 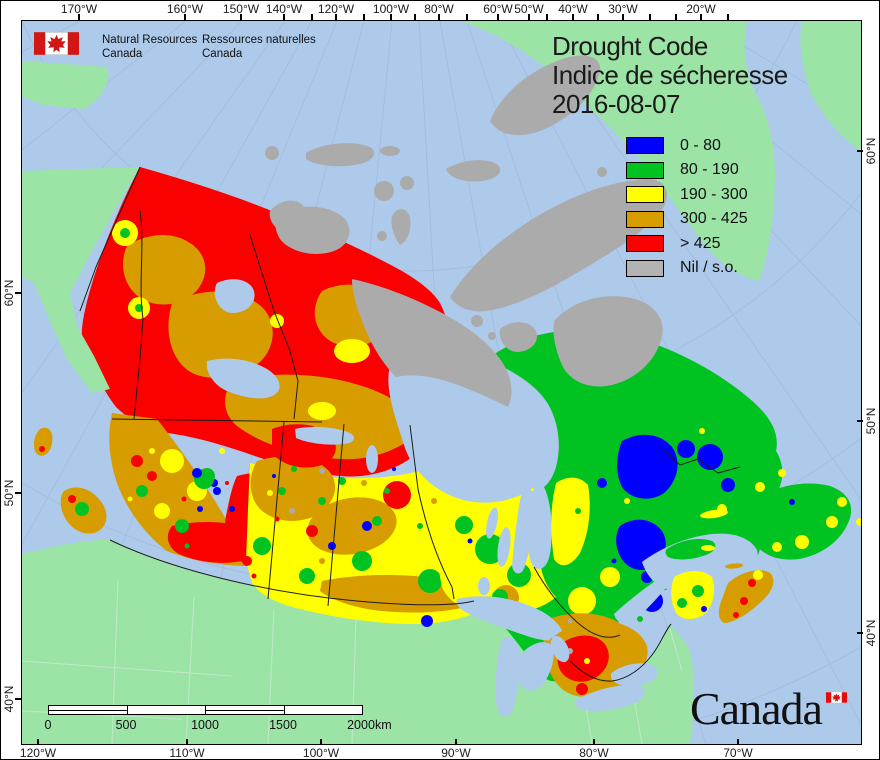 What do you see at coordinates (217, 420) in the screenshot?
I see `sixtieth-parallel-border` at bounding box center [217, 420].